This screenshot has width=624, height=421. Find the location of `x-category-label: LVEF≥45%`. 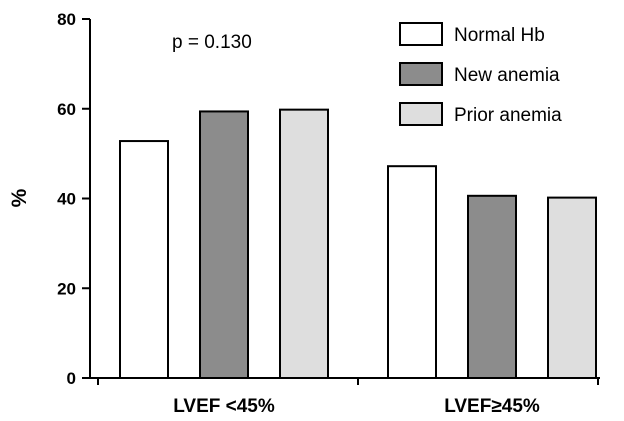

x-category-label: LVEF≥45% is located at coordinates (492, 406).